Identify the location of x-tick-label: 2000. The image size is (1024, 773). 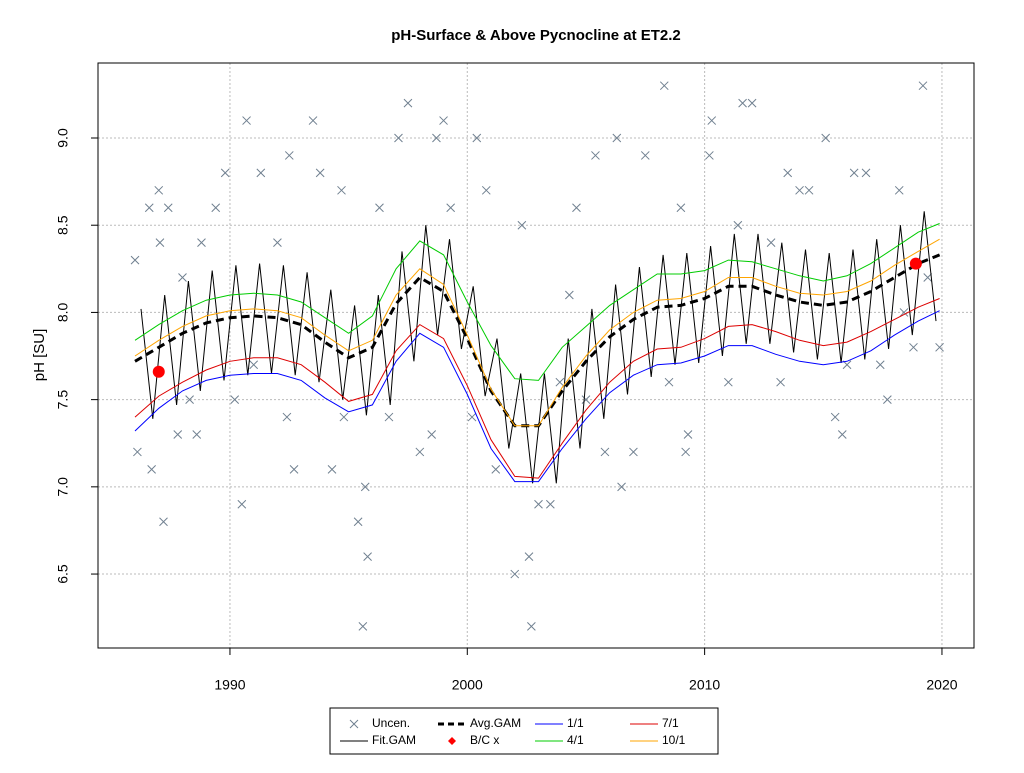
(467, 685).